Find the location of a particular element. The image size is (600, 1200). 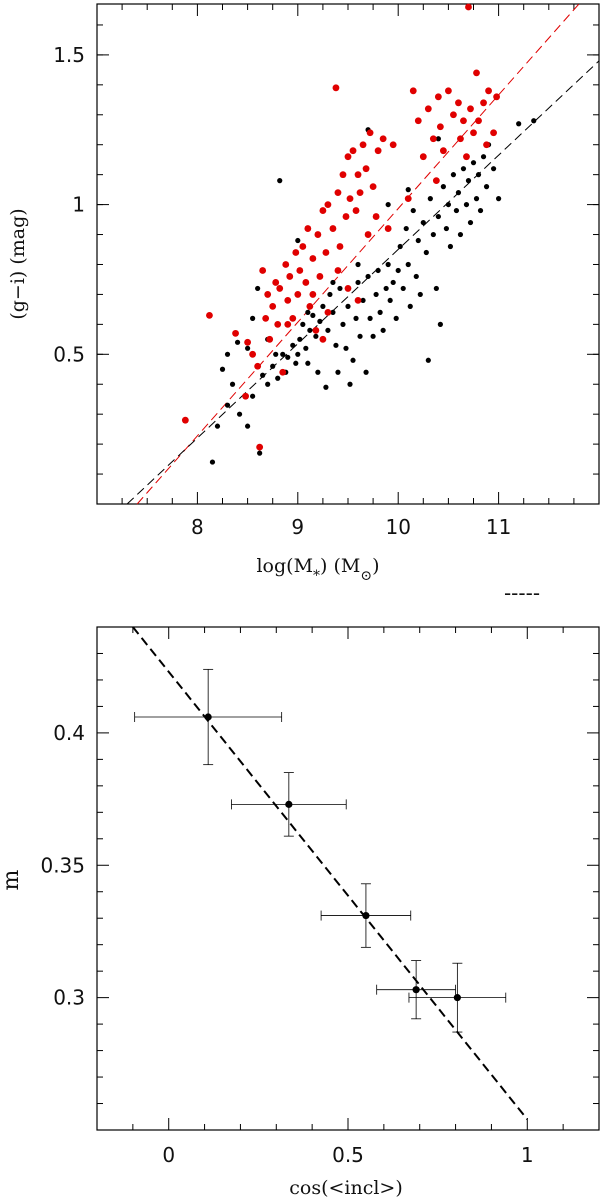

bottom-x-tick-label: 0 is located at coordinates (168, 1155).